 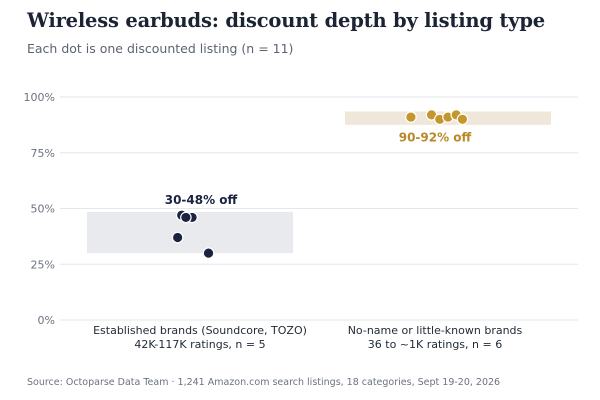 What do you see at coordinates (435, 330) in the screenshot?
I see `category-label: No-name or little-known brands` at bounding box center [435, 330].